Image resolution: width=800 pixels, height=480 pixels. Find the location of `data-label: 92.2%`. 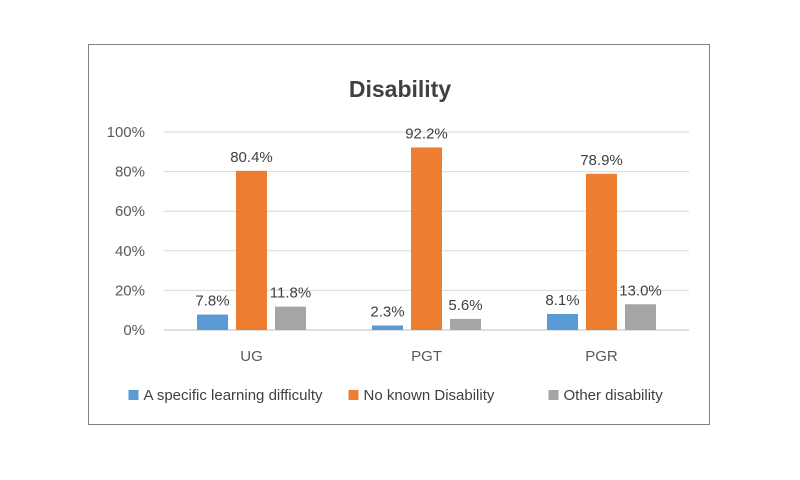

data-label: 92.2% is located at coordinates (426, 133).